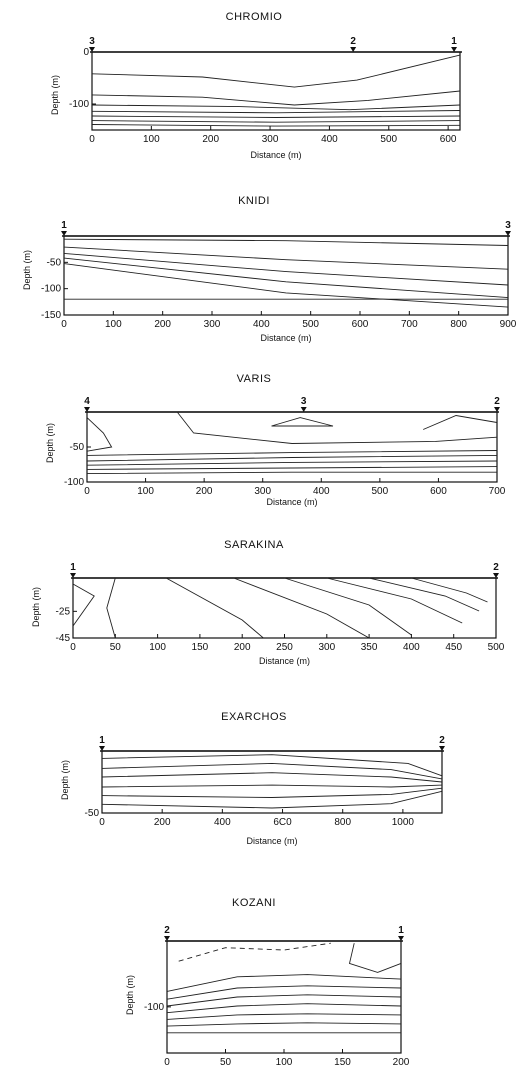 This screenshot has width=518, height=1070. What do you see at coordinates (403, 822) in the screenshot?
I see `x-tick-label: 1000` at bounding box center [403, 822].